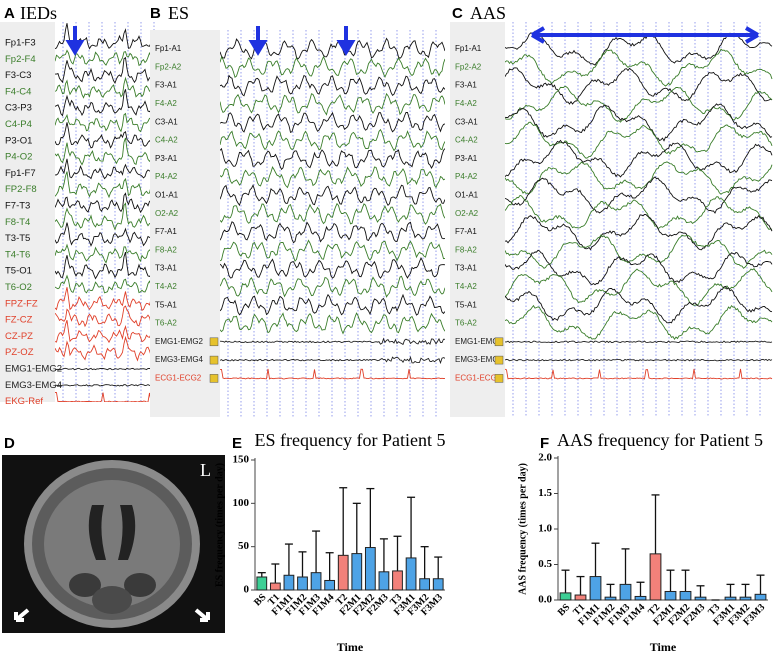  I want to click on channel-label: Fp2-F4, so click(20, 59).